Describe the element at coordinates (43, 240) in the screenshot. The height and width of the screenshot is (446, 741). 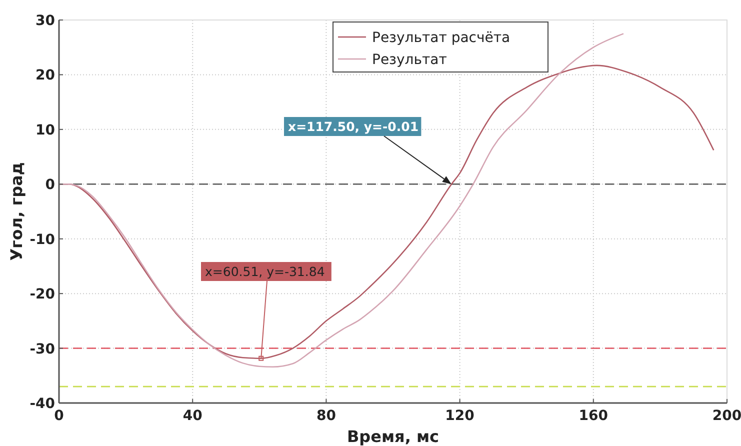
I see `y-tick-label: -10` at that location.